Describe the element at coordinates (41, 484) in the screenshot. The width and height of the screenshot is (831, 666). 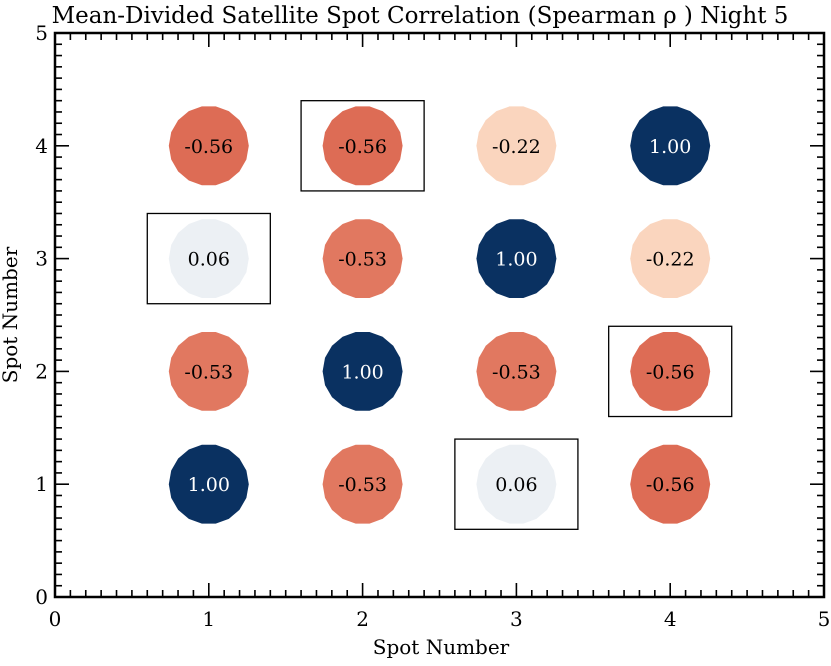
I see `y-tick-label: 1` at that location.